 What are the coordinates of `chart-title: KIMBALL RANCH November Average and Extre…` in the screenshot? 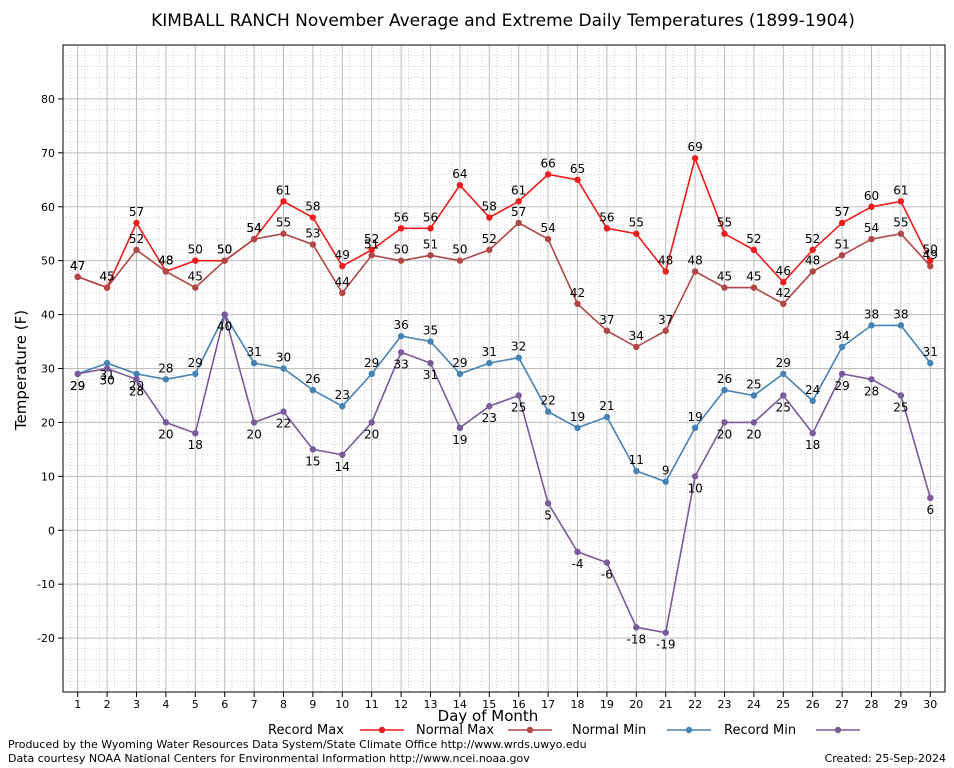 It's located at (503, 21).